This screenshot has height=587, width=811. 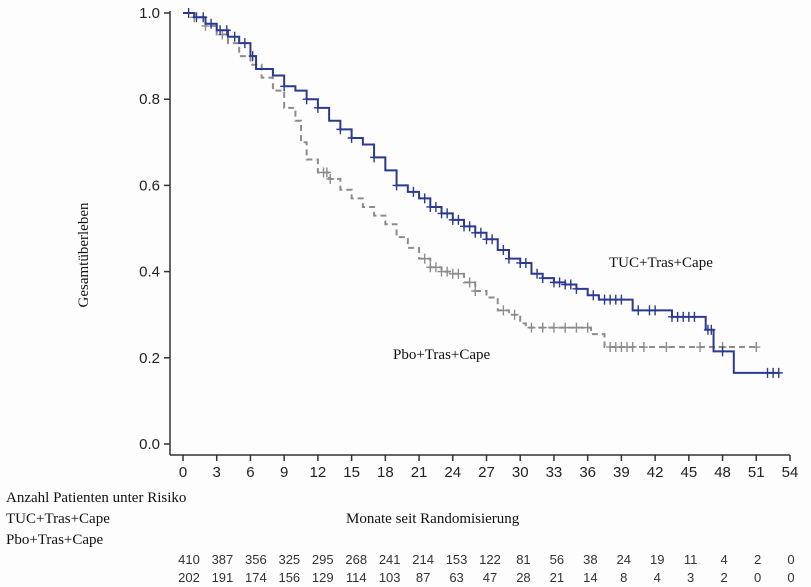 What do you see at coordinates (356, 577) in the screenshot?
I see `risk-value: 114` at bounding box center [356, 577].